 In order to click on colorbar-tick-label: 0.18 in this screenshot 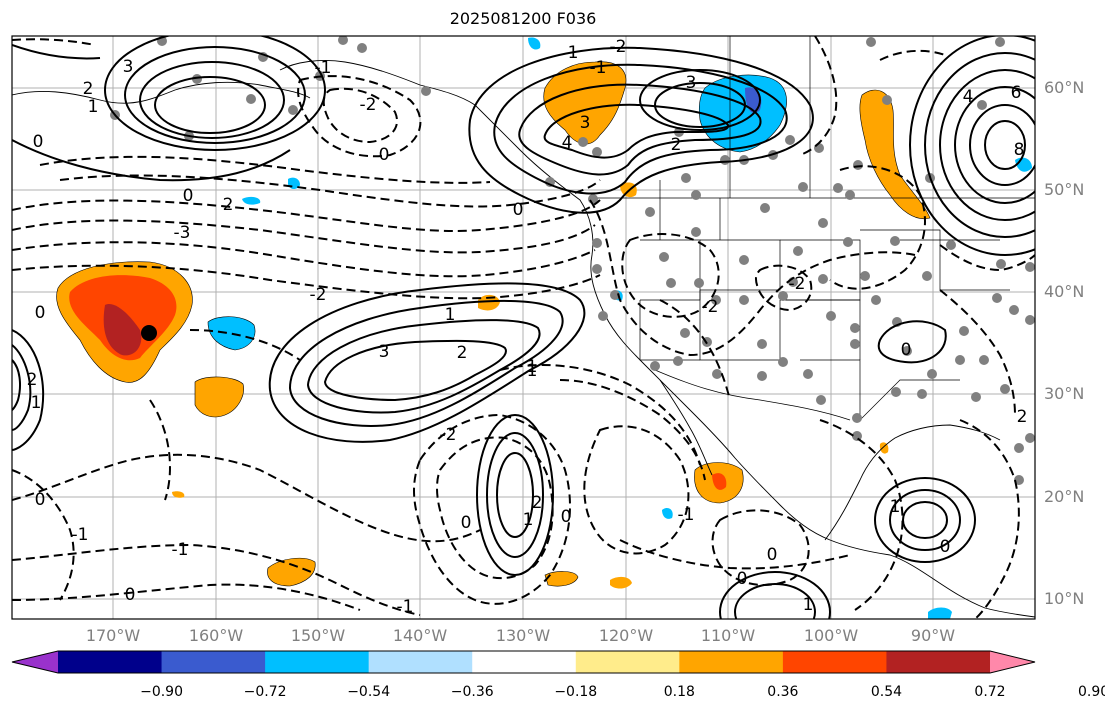, I will do `click(679, 692)`.